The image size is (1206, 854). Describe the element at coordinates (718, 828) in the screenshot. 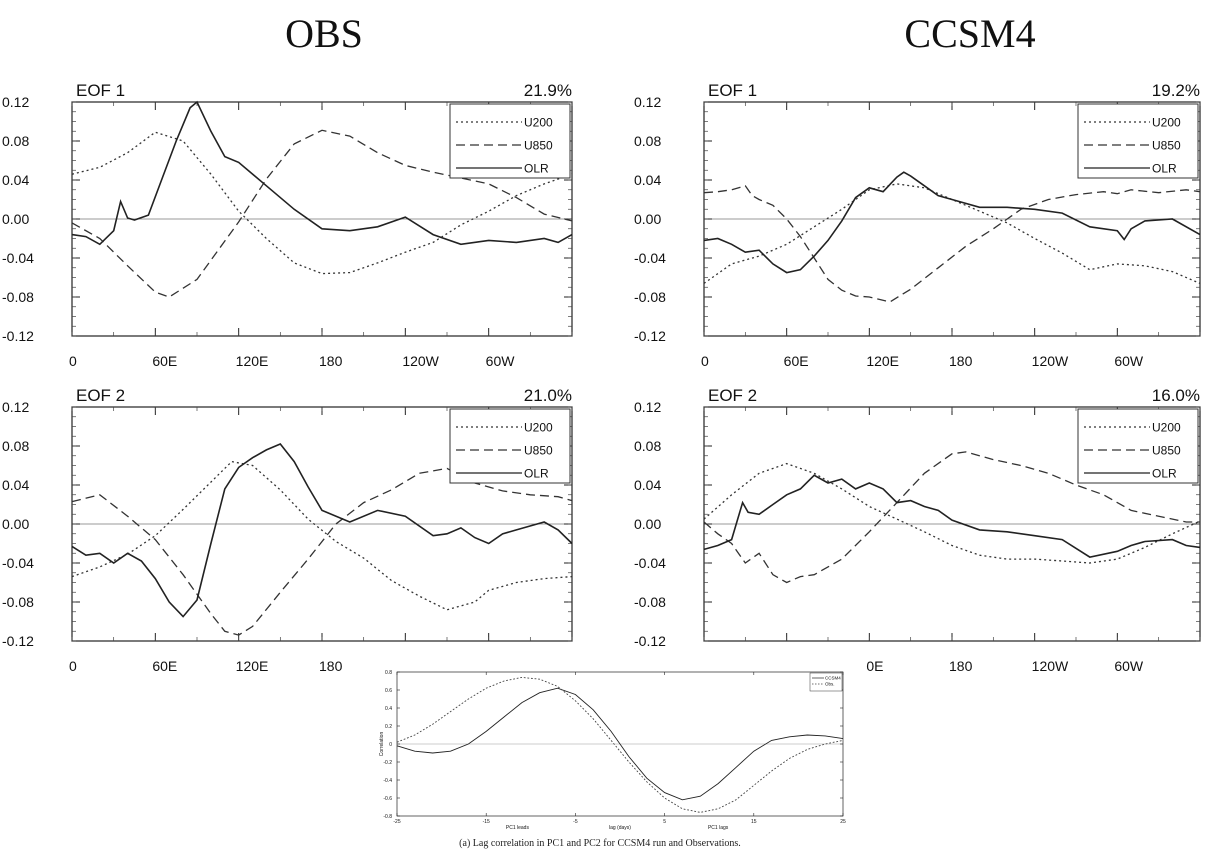

I see `x-sub-label: PC1 lags` at that location.